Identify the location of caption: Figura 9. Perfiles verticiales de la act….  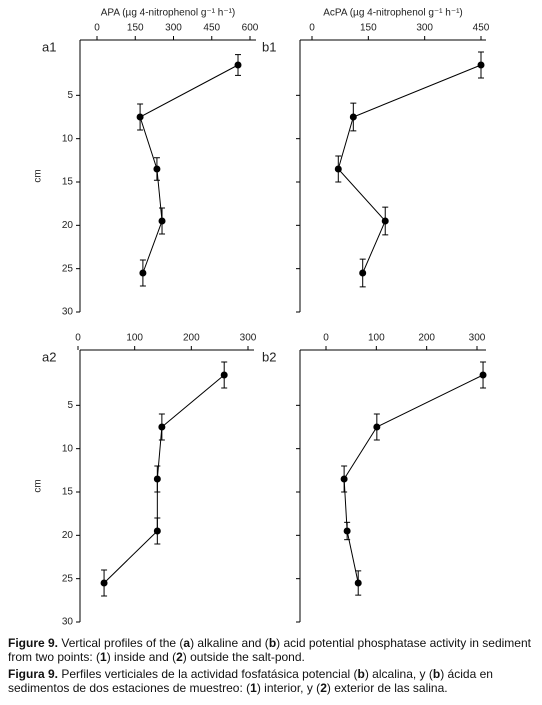
(271, 681).